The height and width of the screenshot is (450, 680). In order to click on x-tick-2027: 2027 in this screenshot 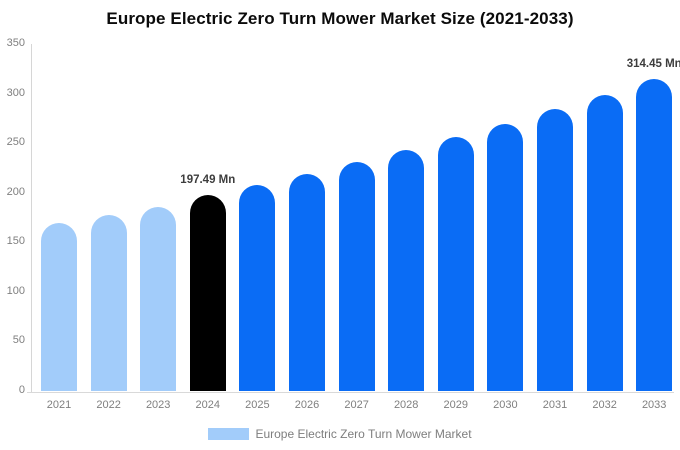, I will do `click(356, 405)`.